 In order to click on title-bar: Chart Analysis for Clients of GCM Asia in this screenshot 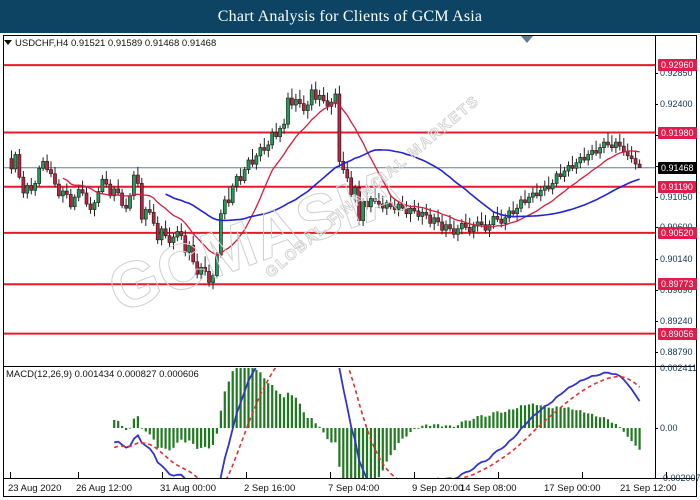, I will do `click(350, 16)`.